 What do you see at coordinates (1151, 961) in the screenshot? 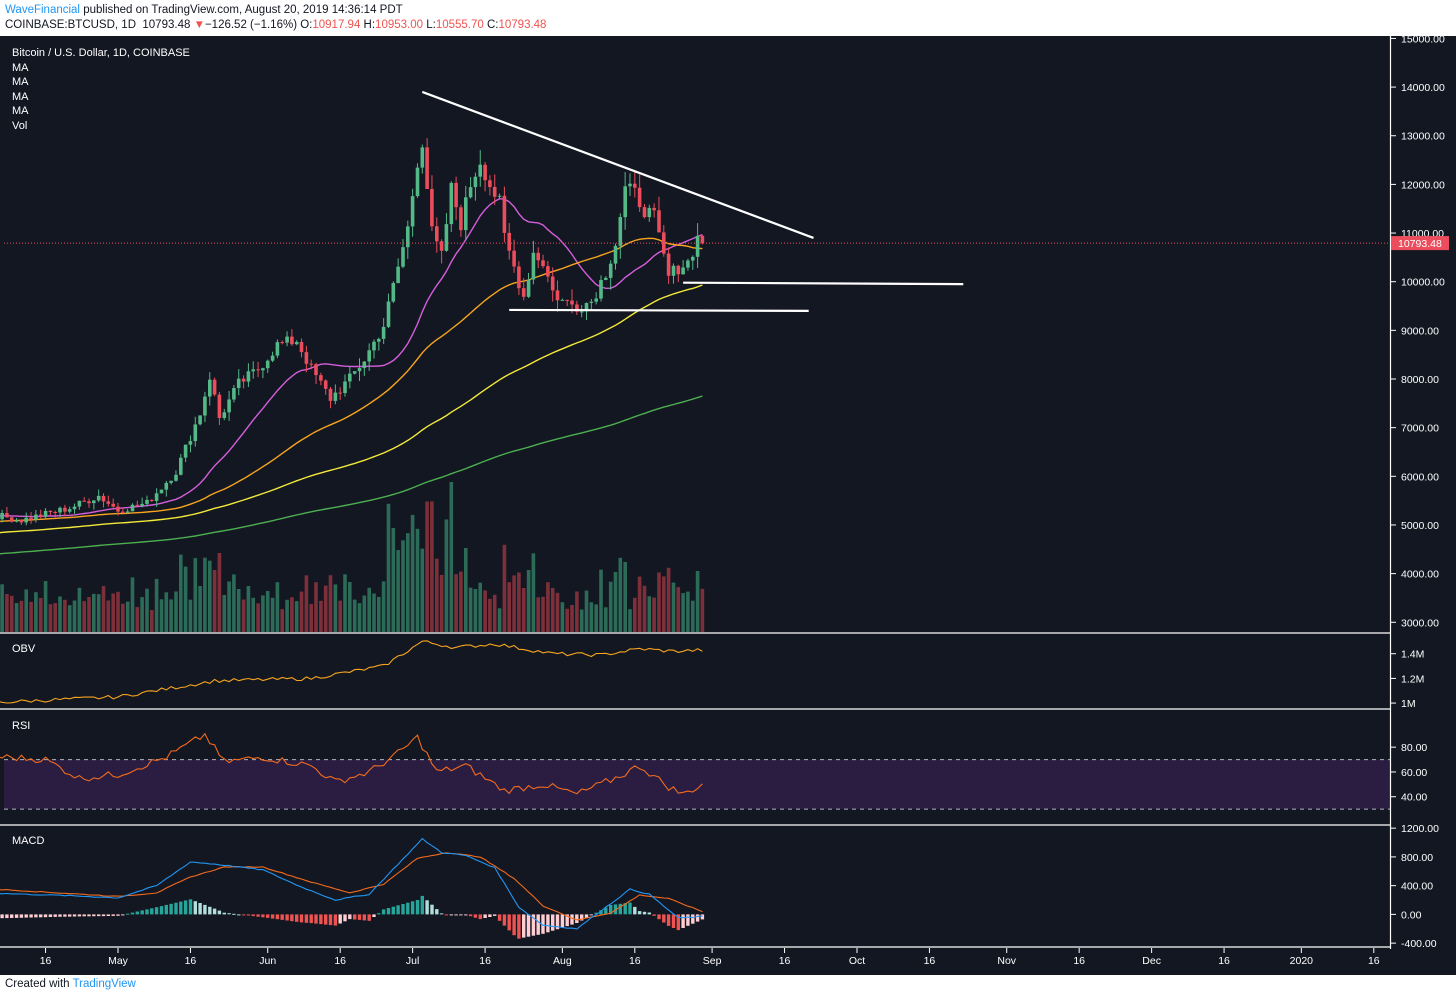
I see `time-tick-label: Dec` at bounding box center [1151, 961].